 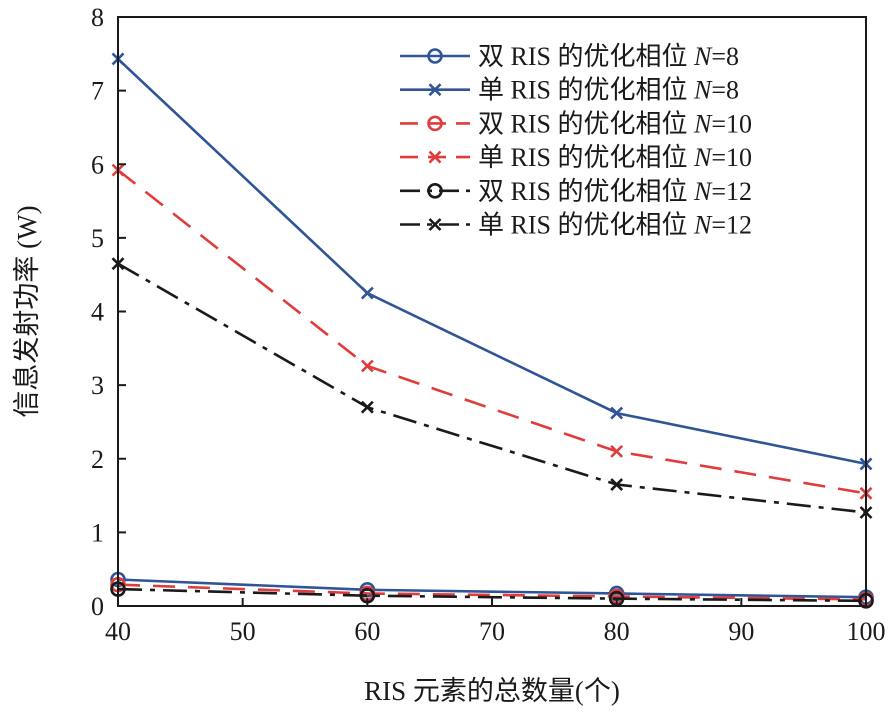 What do you see at coordinates (741, 631) in the screenshot?
I see `x-tick-label: 90` at bounding box center [741, 631].